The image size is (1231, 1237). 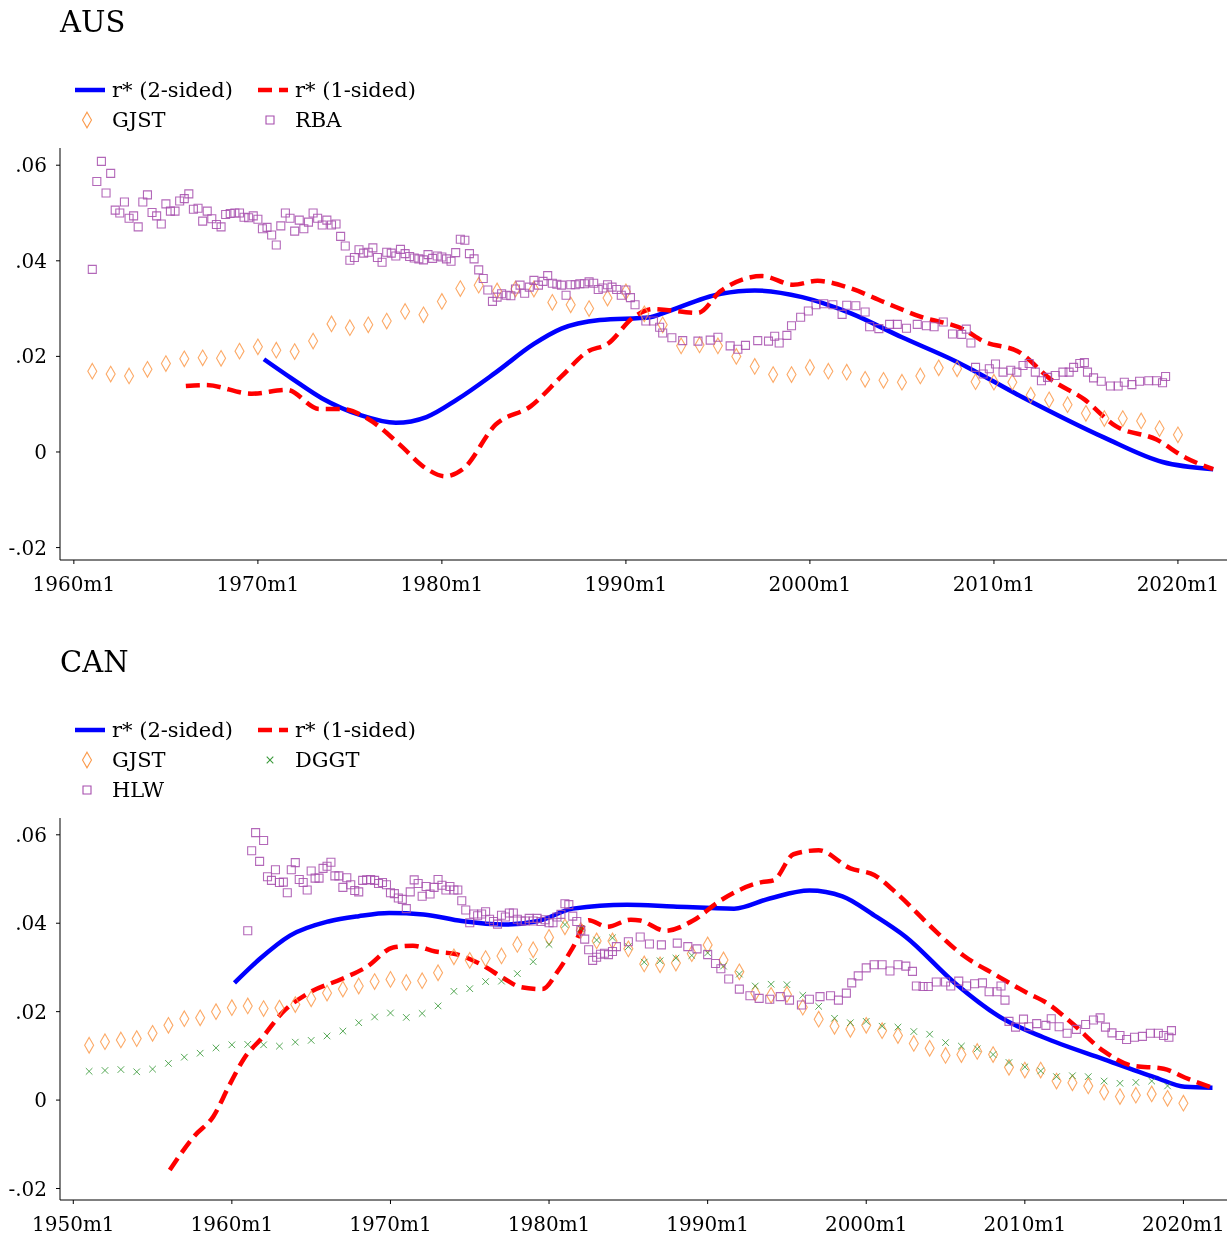 What do you see at coordinates (138, 790) in the screenshot?
I see `legend-label: HLW` at bounding box center [138, 790].